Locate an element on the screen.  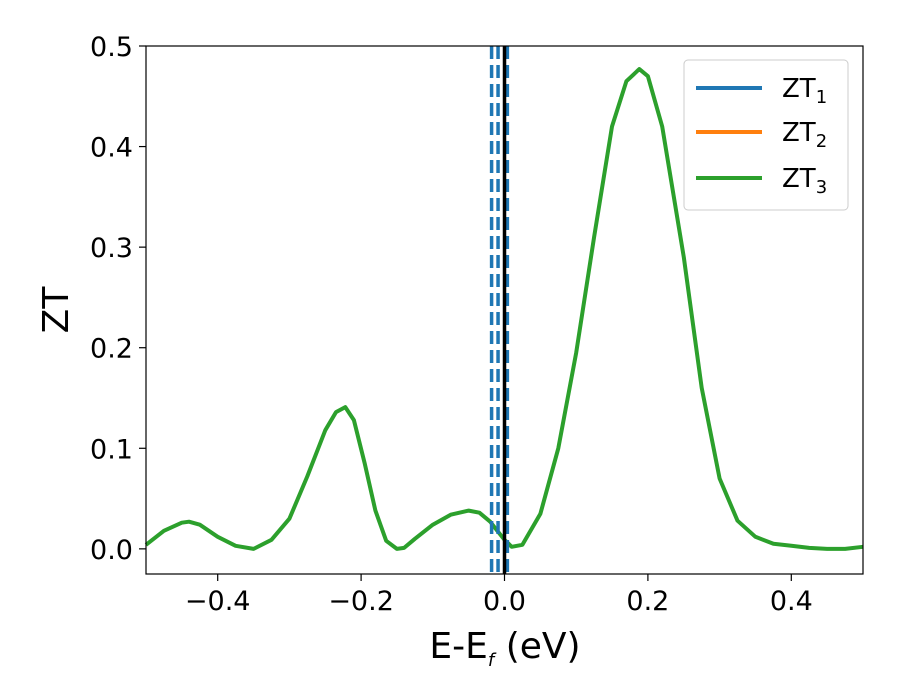
y-tick-label: 0.4 is located at coordinates (111, 148).